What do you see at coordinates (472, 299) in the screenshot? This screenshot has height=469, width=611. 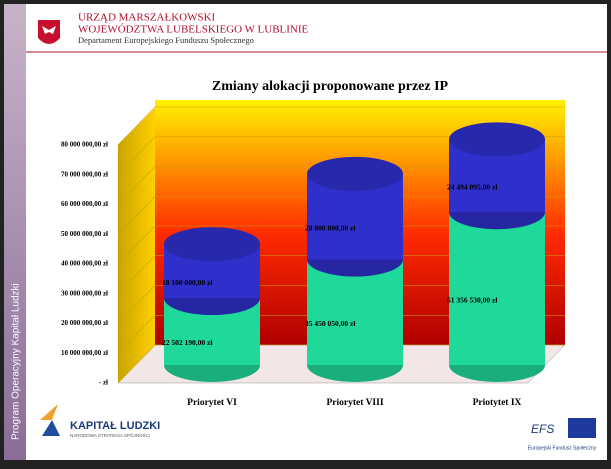 I see `data-label: 51 356 530,00 zł` at bounding box center [472, 299].